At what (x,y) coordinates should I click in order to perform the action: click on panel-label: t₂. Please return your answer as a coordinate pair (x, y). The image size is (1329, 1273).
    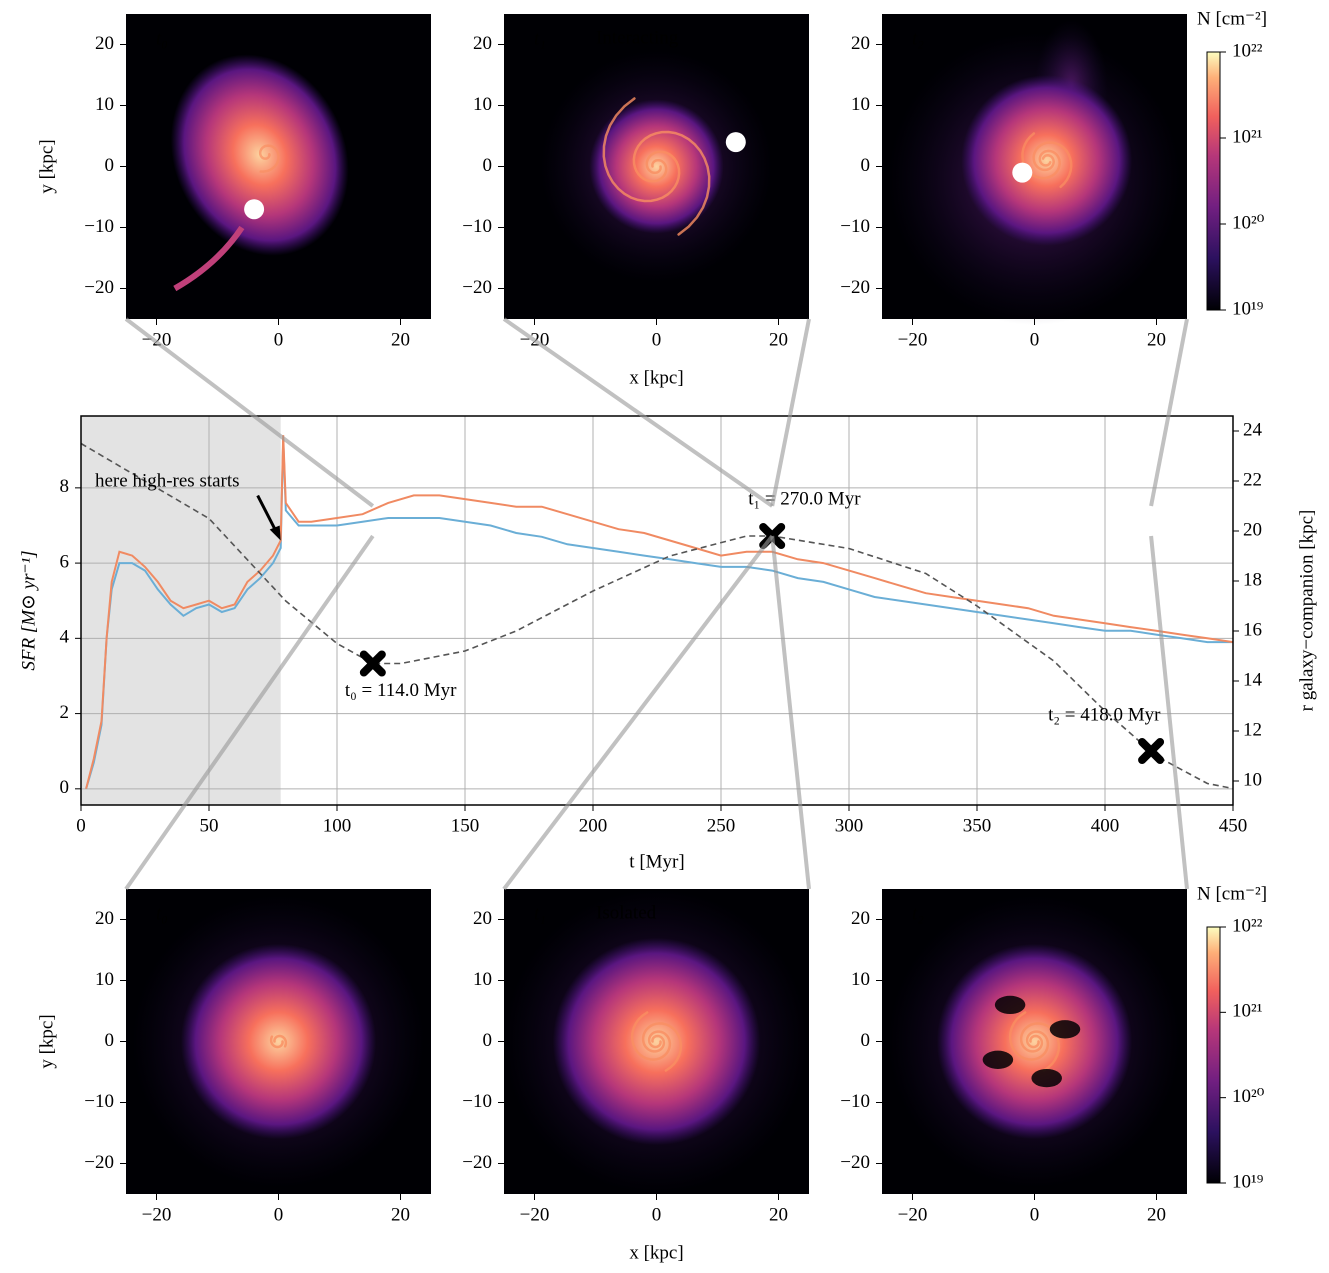
    Looking at the image, I should click on (918, 913).